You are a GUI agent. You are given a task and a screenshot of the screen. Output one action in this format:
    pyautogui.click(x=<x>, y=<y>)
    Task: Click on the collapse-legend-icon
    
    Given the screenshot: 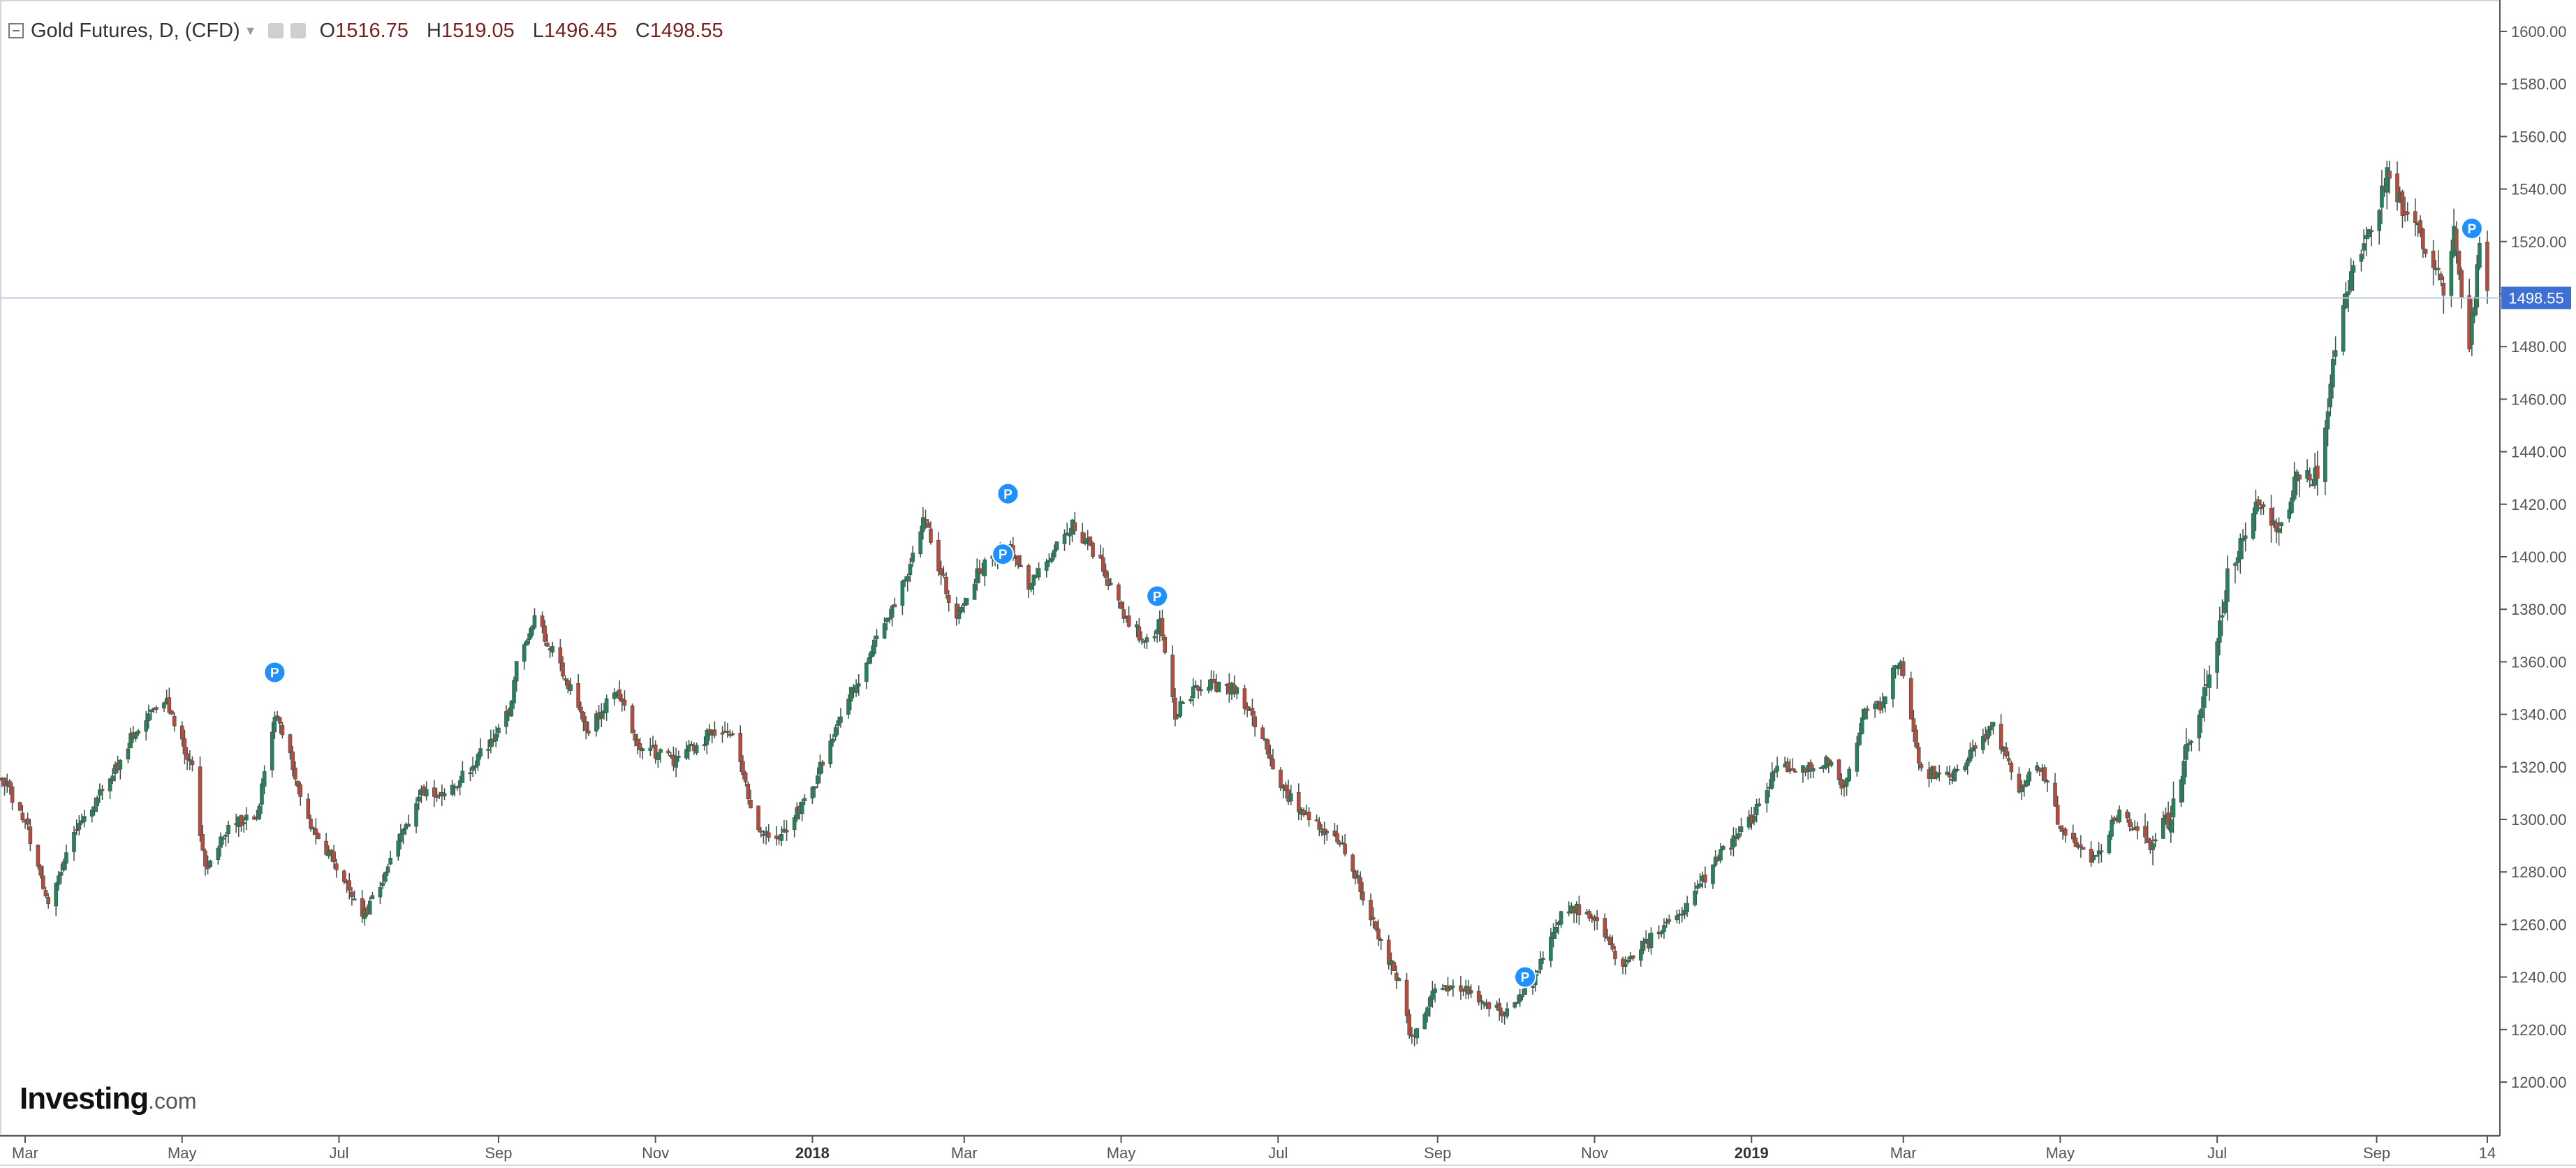 What is the action you would take?
    pyautogui.click(x=16, y=30)
    